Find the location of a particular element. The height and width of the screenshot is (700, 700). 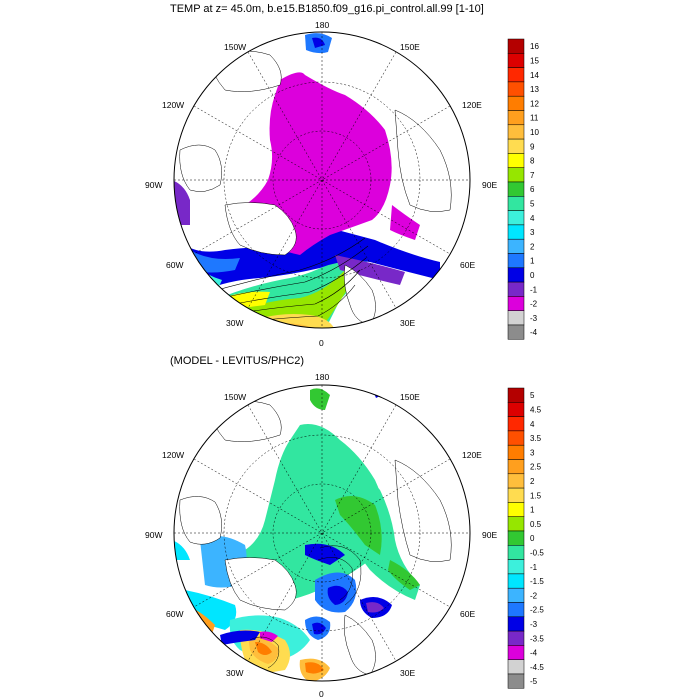

top-lon-label-90w: 90W is located at coordinates (153, 185).